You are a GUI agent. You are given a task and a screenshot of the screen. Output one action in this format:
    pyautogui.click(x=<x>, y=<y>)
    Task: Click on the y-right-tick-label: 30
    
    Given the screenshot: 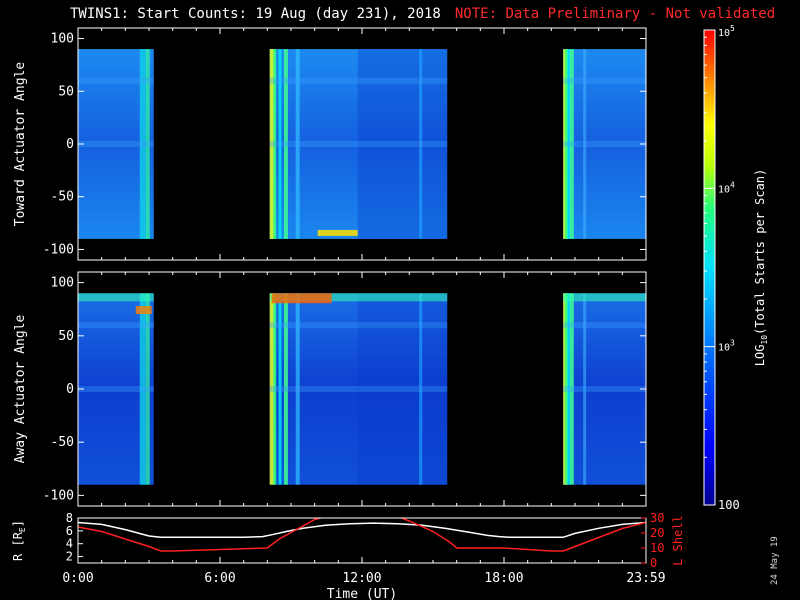 What is the action you would take?
    pyautogui.click(x=657, y=518)
    